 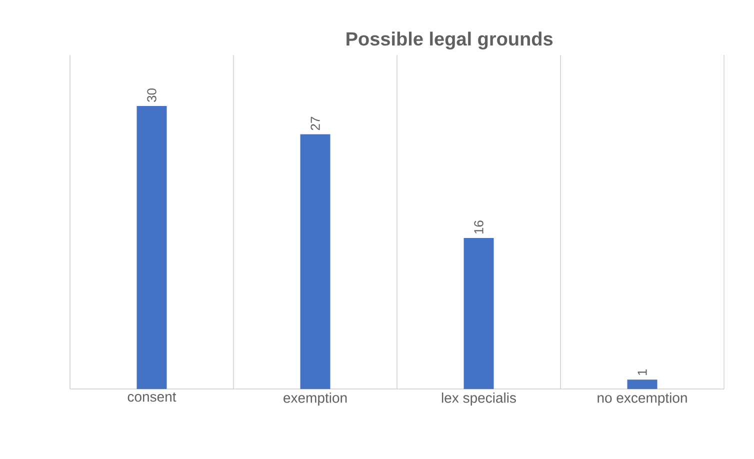 I want to click on data-label: 1, so click(x=642, y=372).